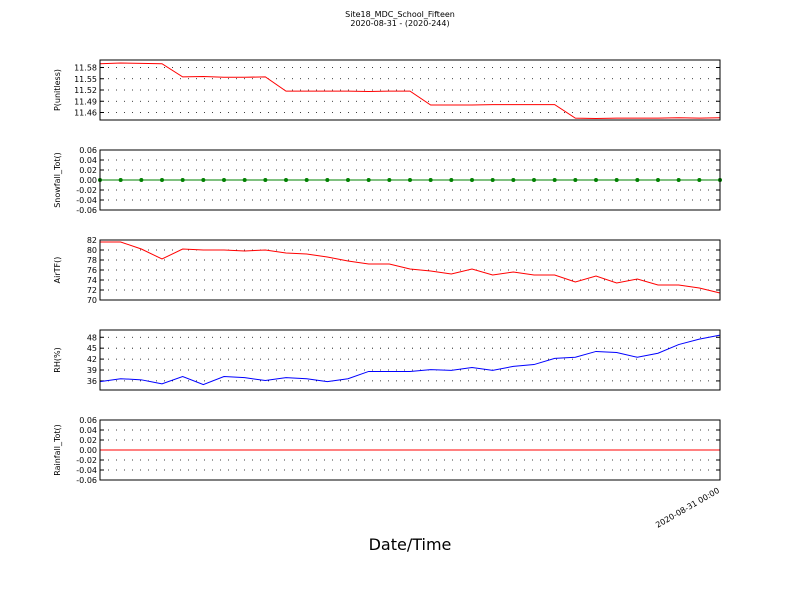  What do you see at coordinates (400, 14) in the screenshot?
I see `title: Site18_MDC_School_Fifteen` at bounding box center [400, 14].